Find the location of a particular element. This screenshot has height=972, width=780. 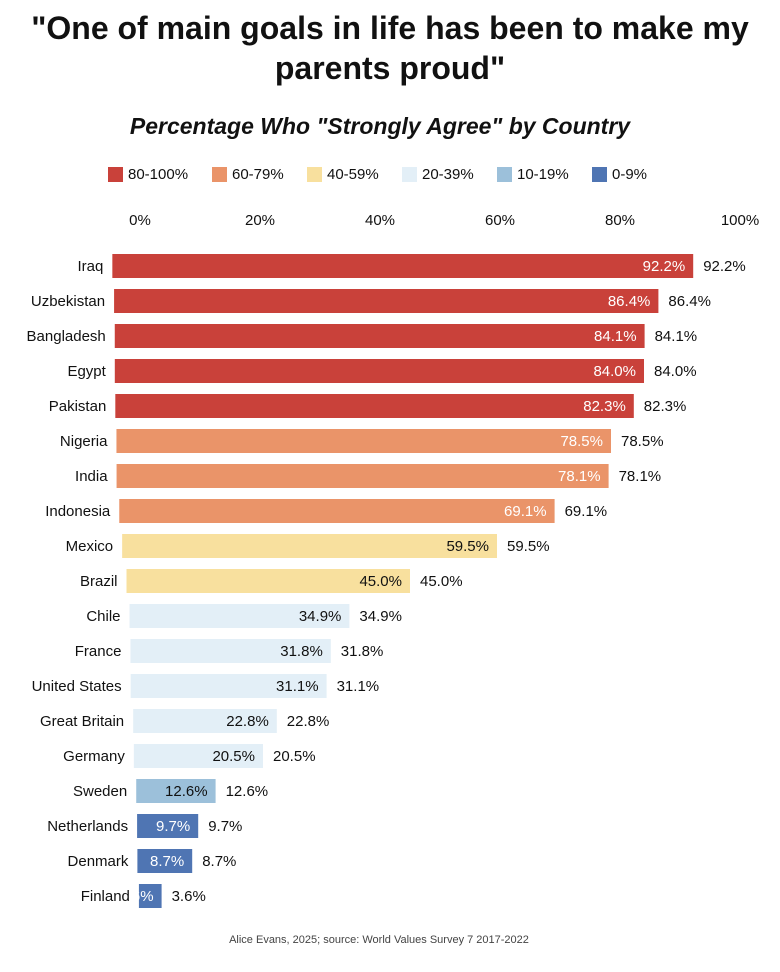

category-label: Sweden is located at coordinates (100, 791).